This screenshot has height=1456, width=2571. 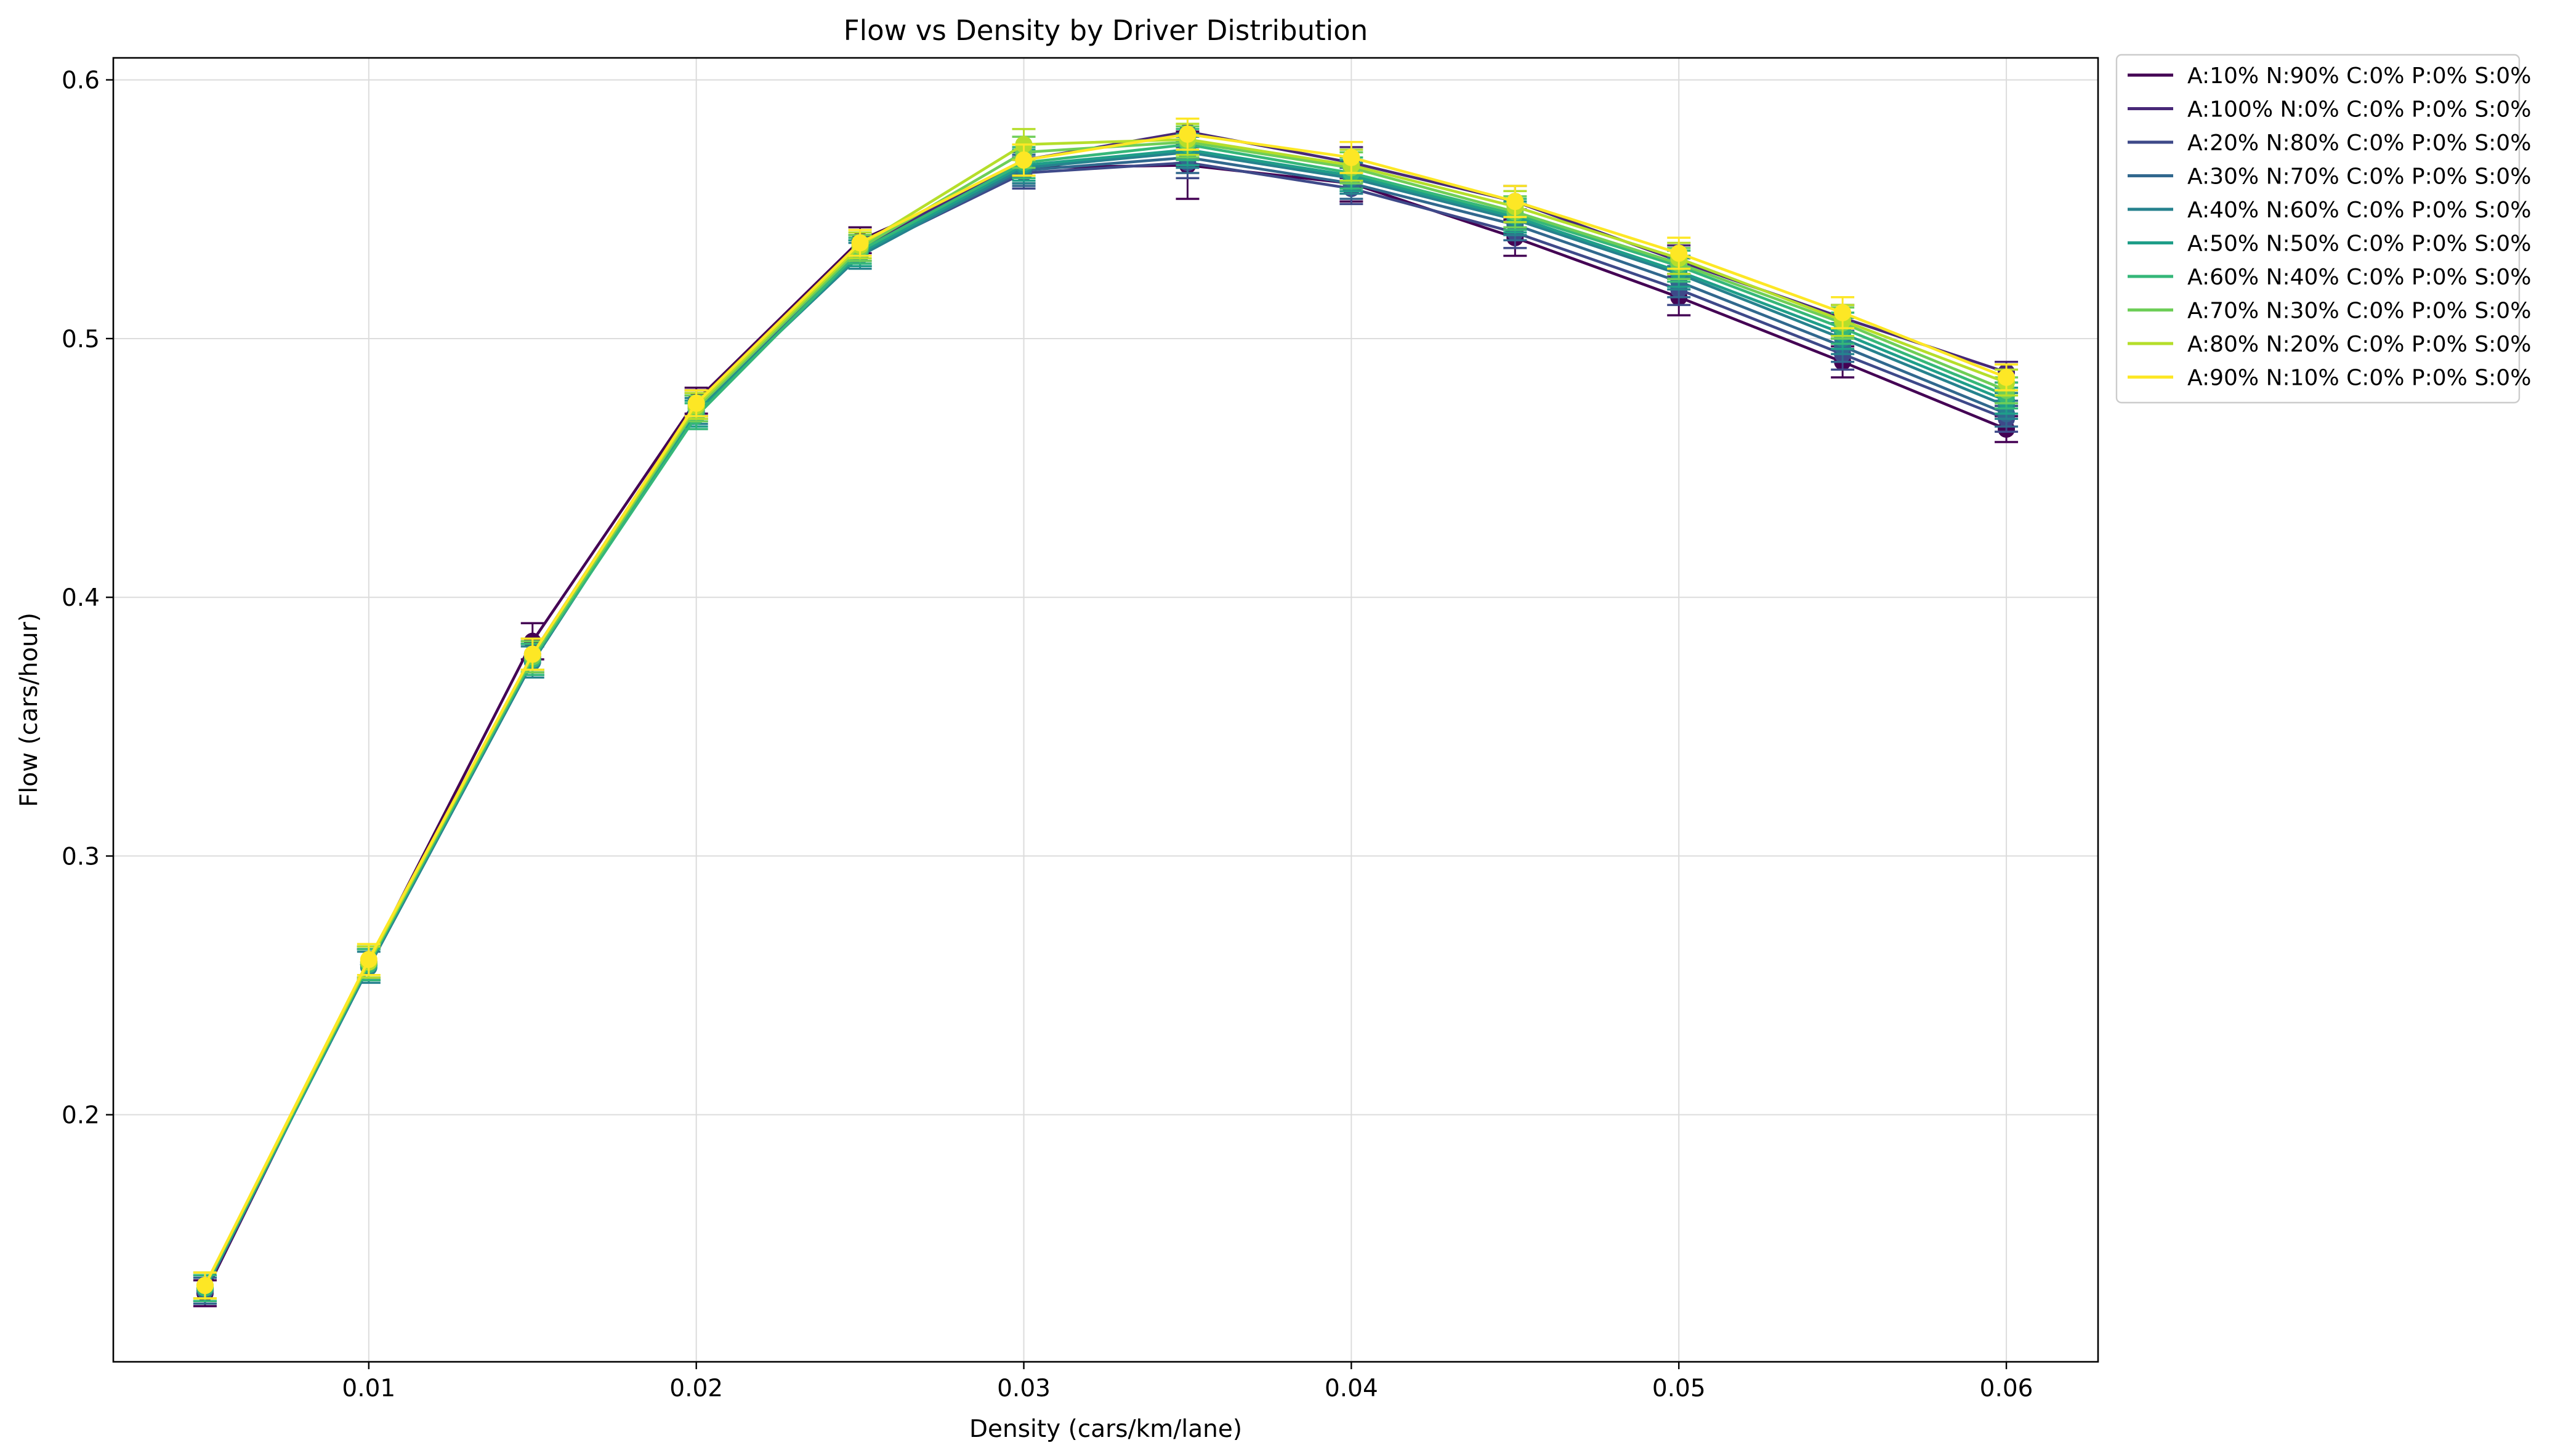 What do you see at coordinates (81, 339) in the screenshot?
I see `y-tick-label: 0.5` at bounding box center [81, 339].